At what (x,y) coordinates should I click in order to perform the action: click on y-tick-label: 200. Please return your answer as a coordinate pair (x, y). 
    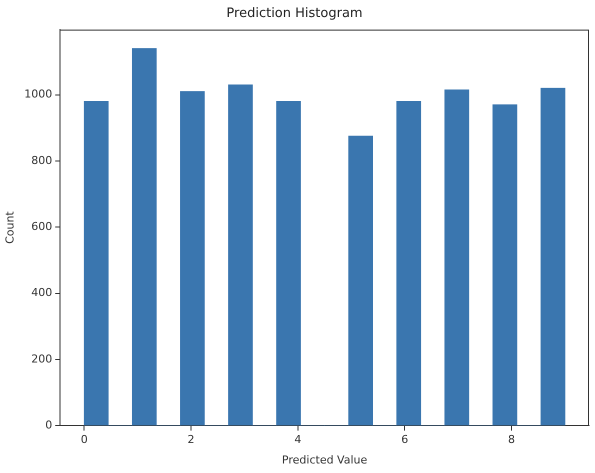
    Looking at the image, I should click on (41, 359).